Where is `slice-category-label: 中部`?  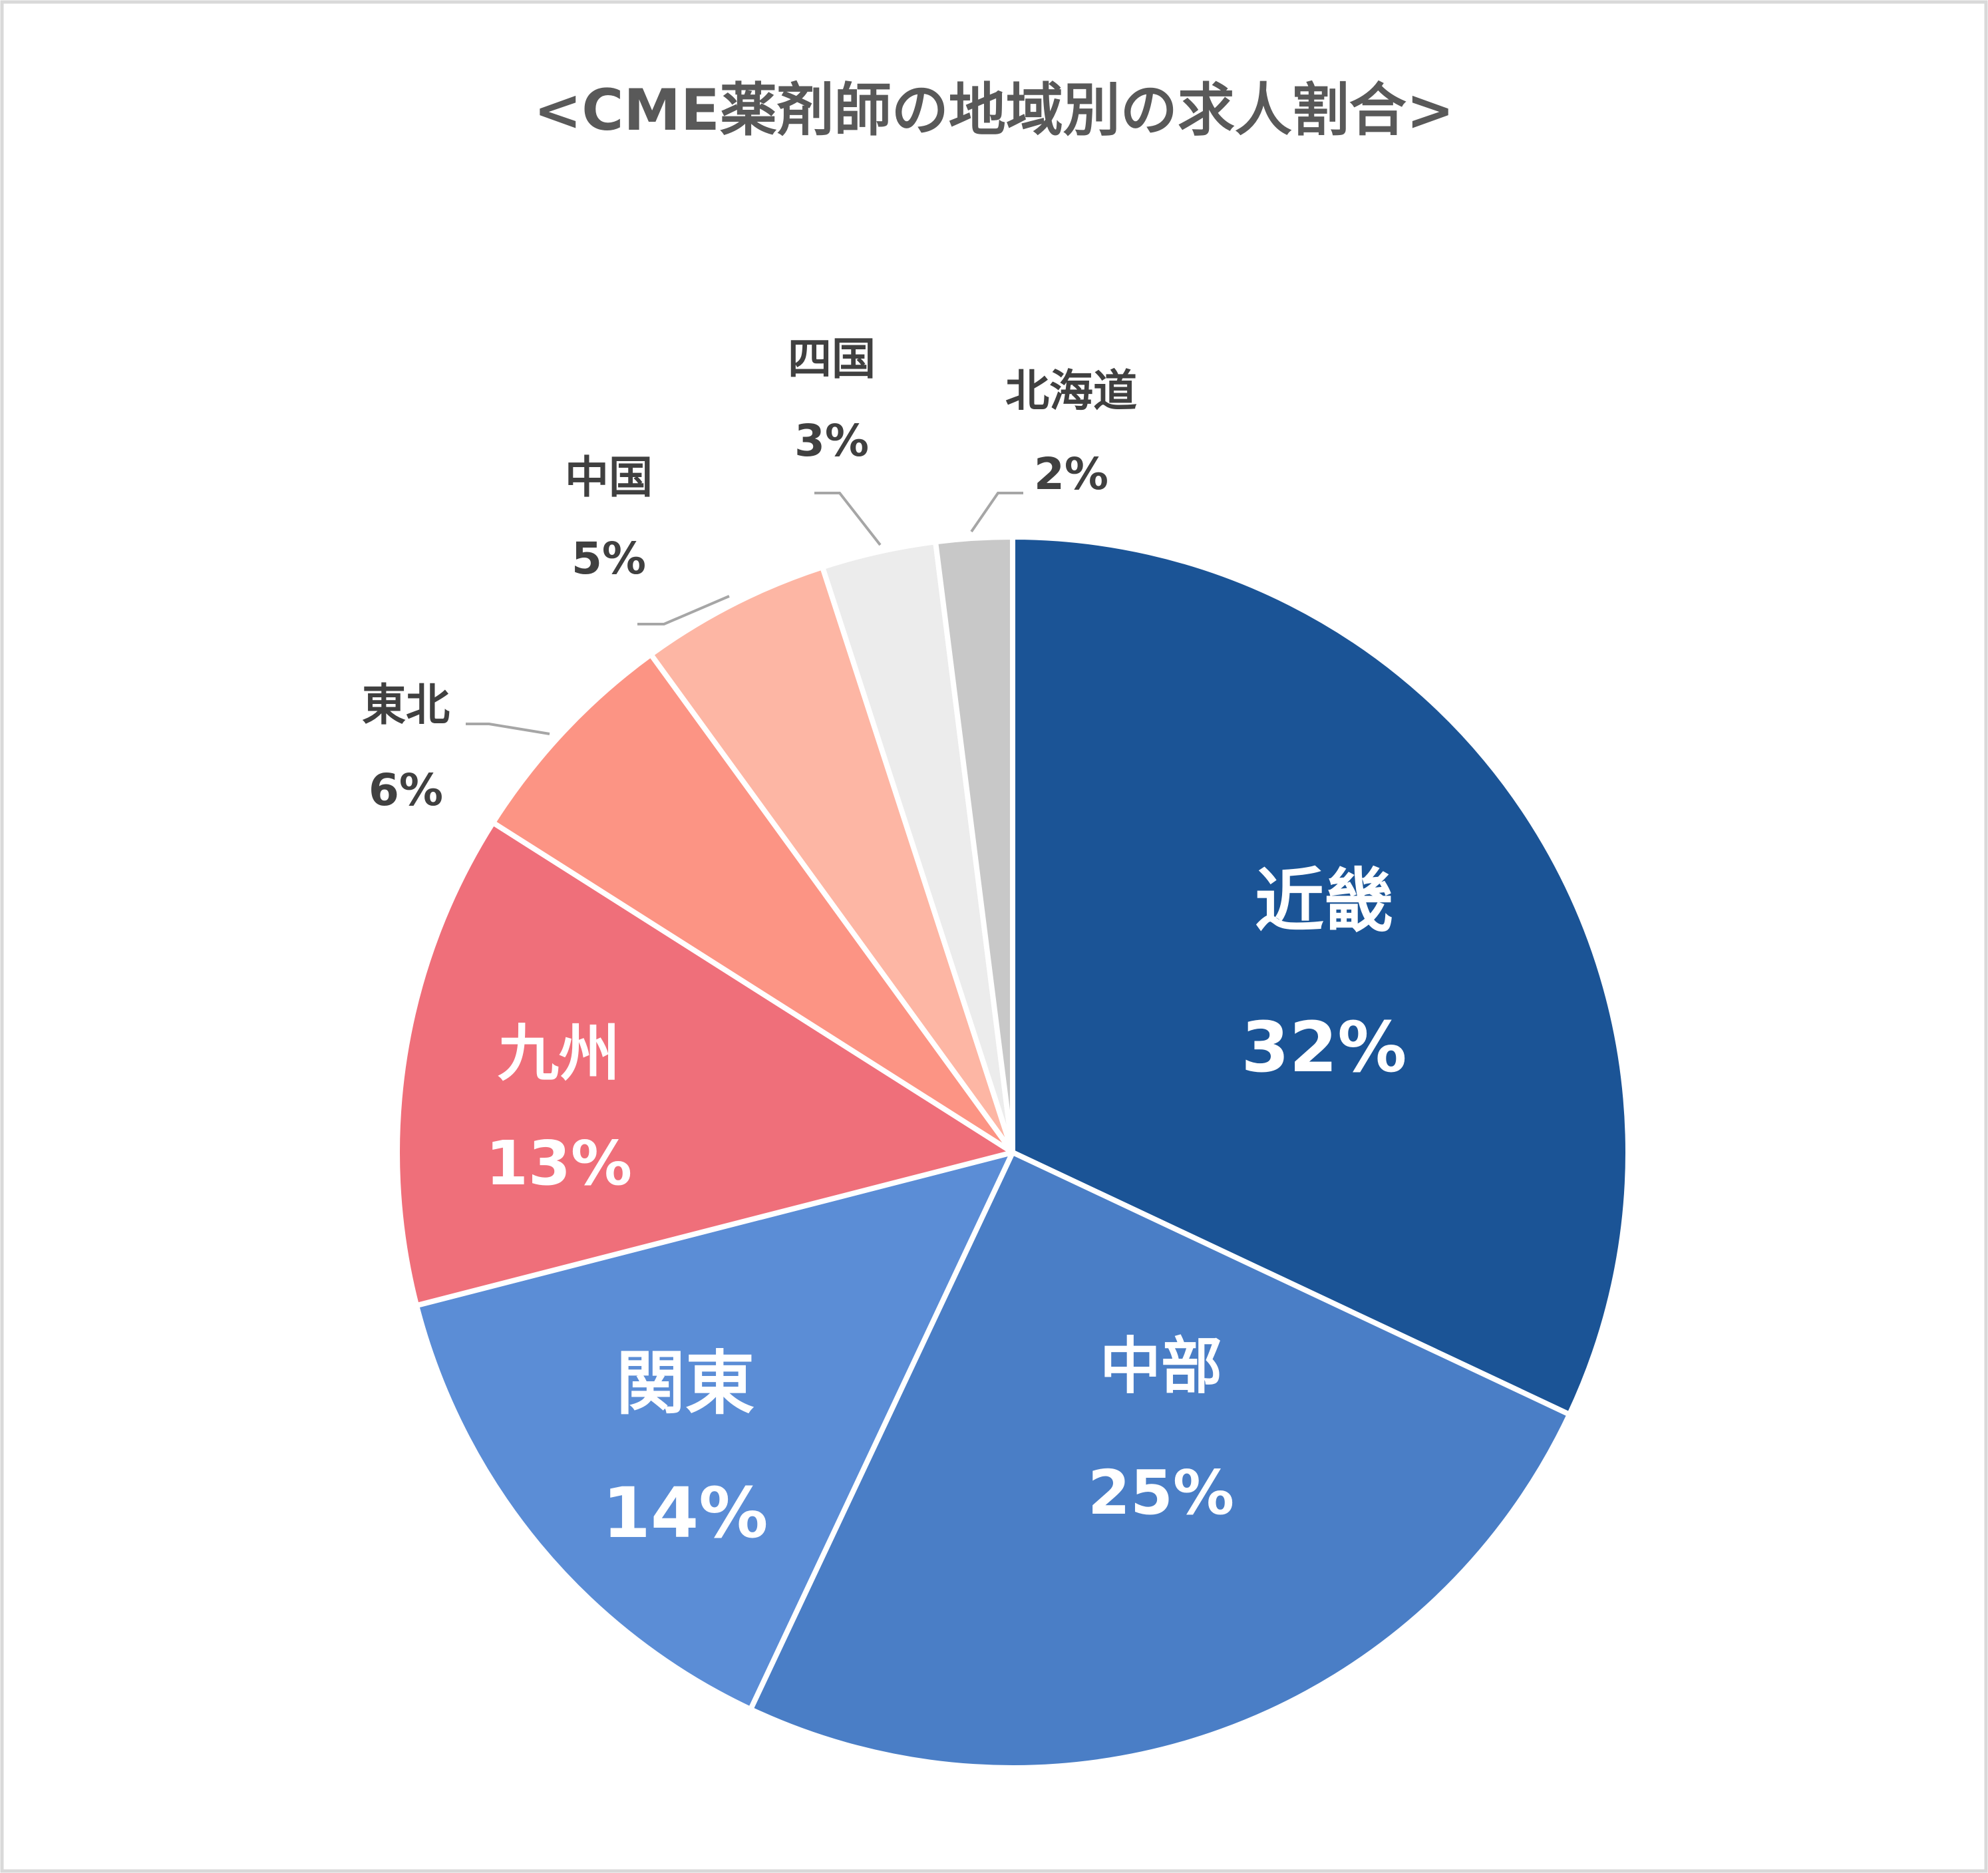
slice-category-label: 中部 is located at coordinates (1161, 1366).